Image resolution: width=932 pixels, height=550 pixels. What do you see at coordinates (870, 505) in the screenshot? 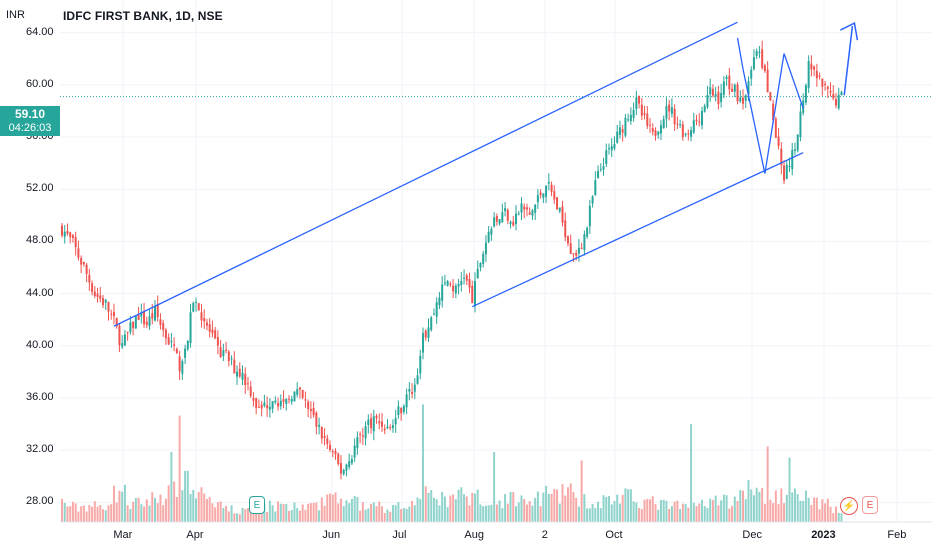
I see `earnings-badge-right: E` at bounding box center [870, 505].